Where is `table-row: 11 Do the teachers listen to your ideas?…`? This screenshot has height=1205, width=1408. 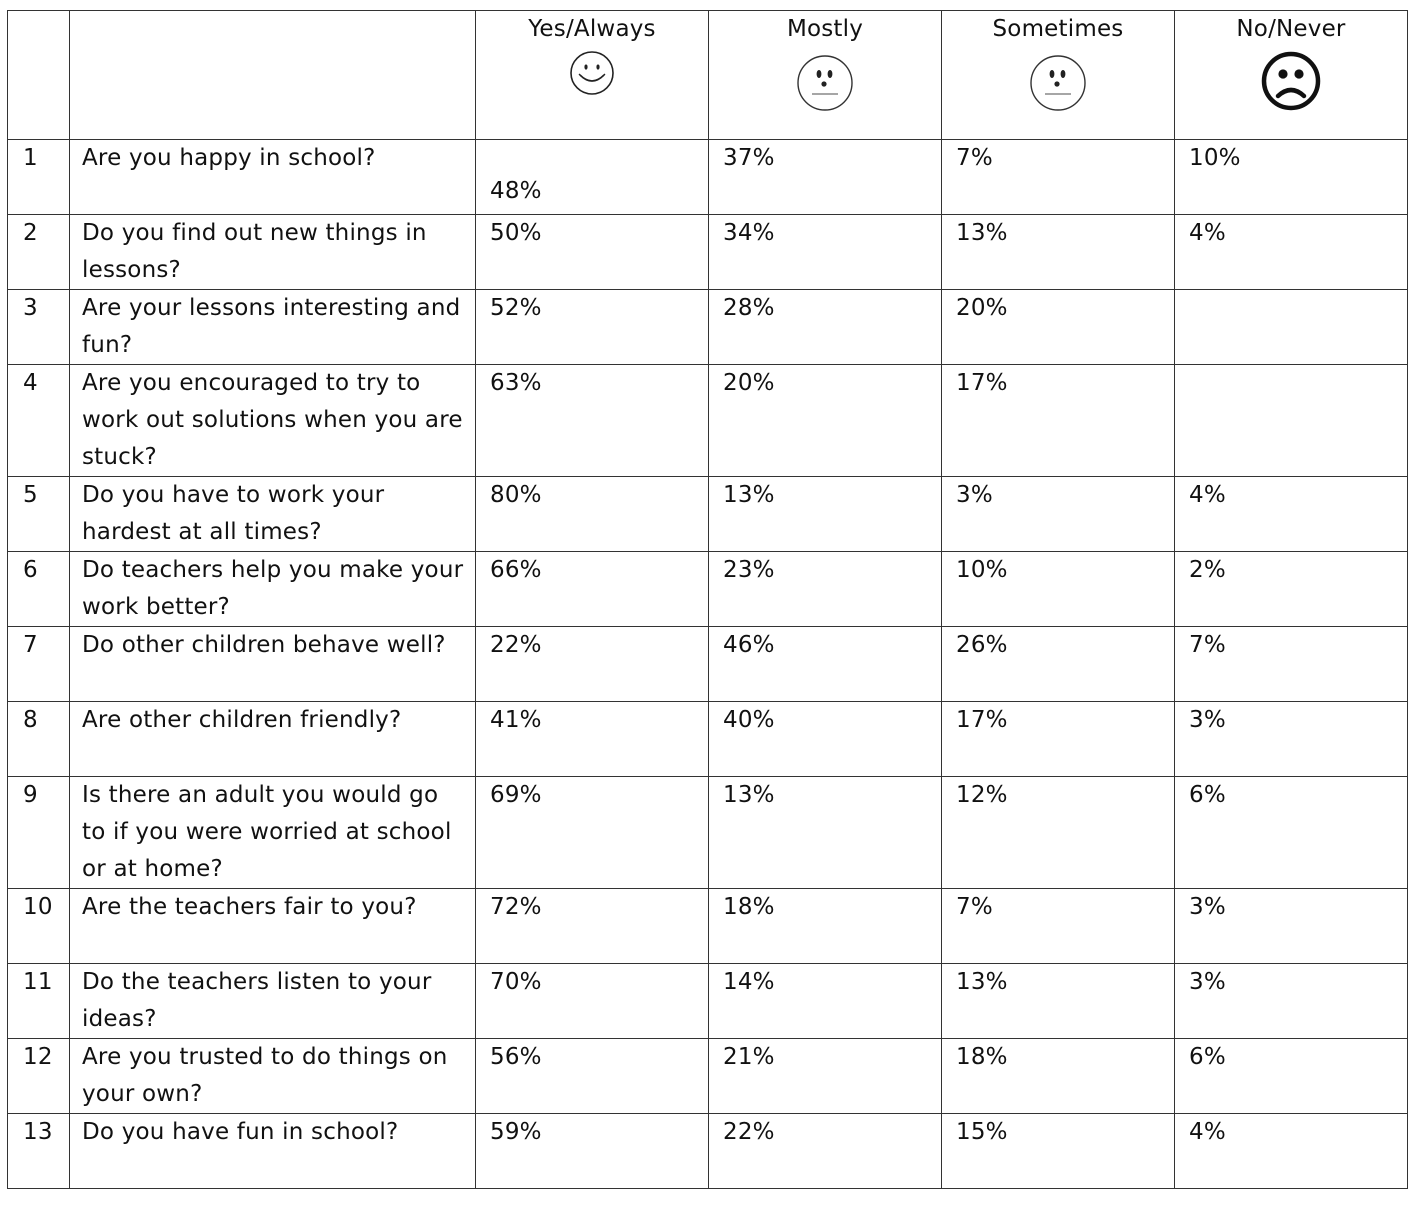 table-row: 11 Do the teachers listen to your ideas?… is located at coordinates (707, 1001).